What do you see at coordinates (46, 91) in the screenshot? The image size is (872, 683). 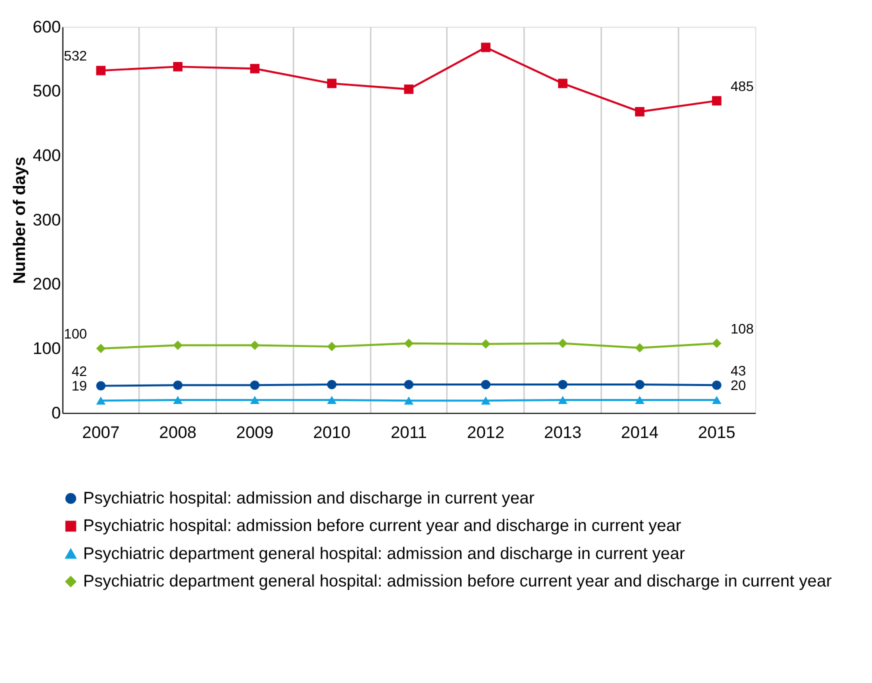 I see `y-tick-label: 500` at bounding box center [46, 91].